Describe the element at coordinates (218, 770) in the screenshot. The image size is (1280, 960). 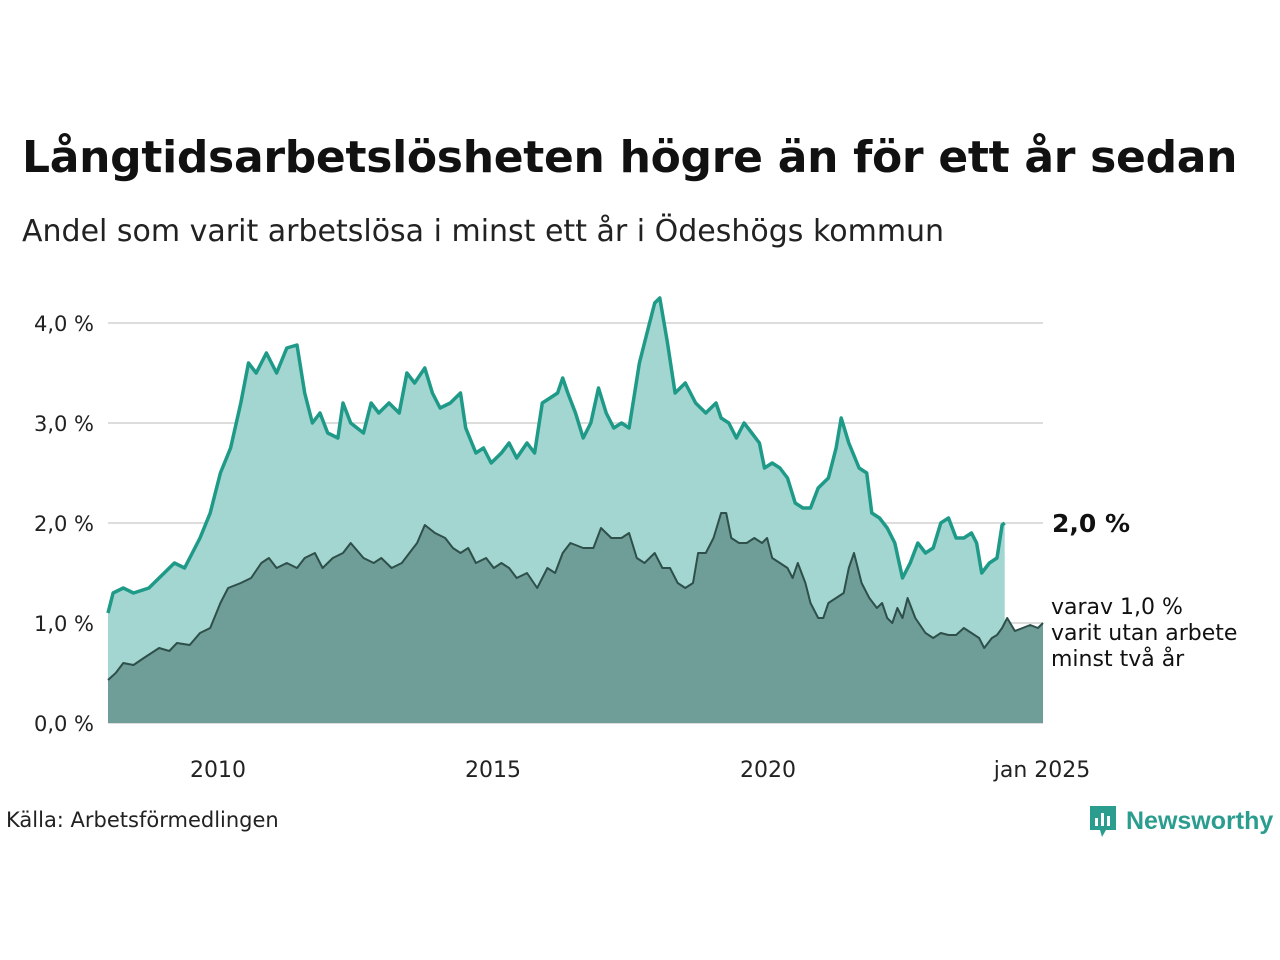
I see `x-tick-label: 2010` at that location.